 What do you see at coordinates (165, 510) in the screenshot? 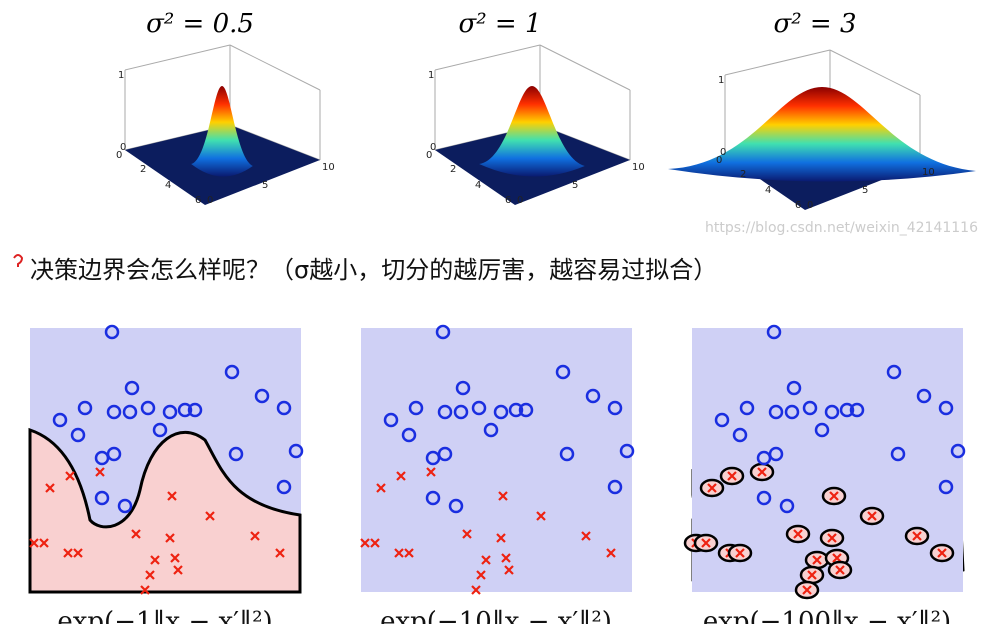
I see `class-region` at bounding box center [165, 510].